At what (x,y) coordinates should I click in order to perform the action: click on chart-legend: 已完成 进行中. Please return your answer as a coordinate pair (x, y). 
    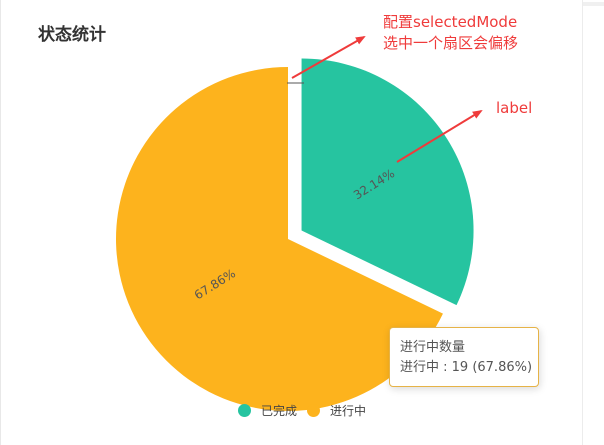
    Looking at the image, I should click on (307, 410).